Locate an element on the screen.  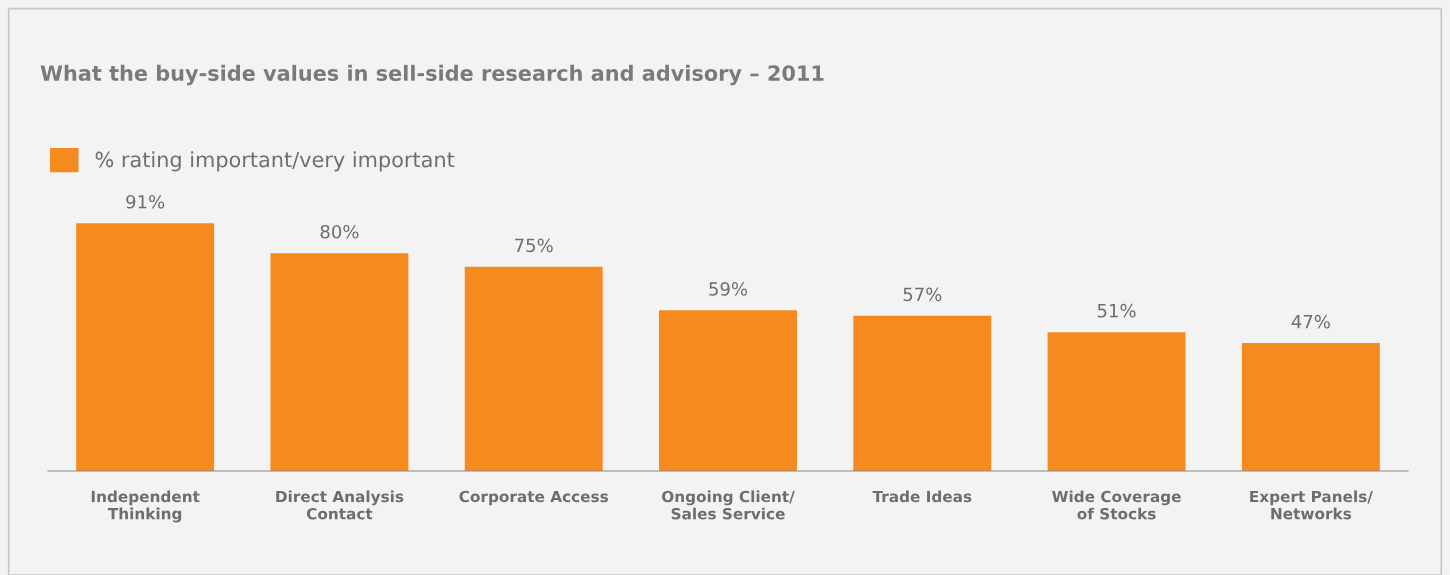
data-label: 57% is located at coordinates (922, 294).